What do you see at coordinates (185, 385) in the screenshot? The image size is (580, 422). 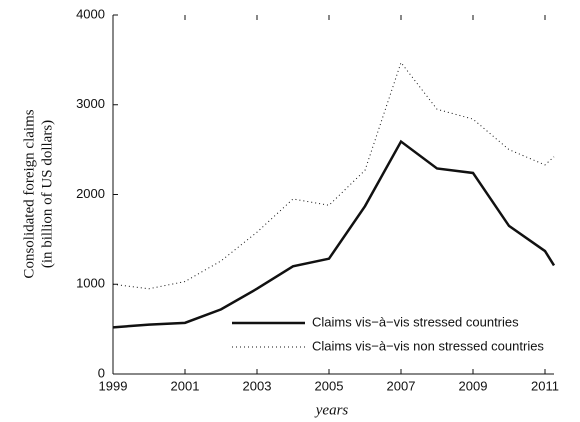 I see `x-tick-label: 2001` at bounding box center [185, 385].